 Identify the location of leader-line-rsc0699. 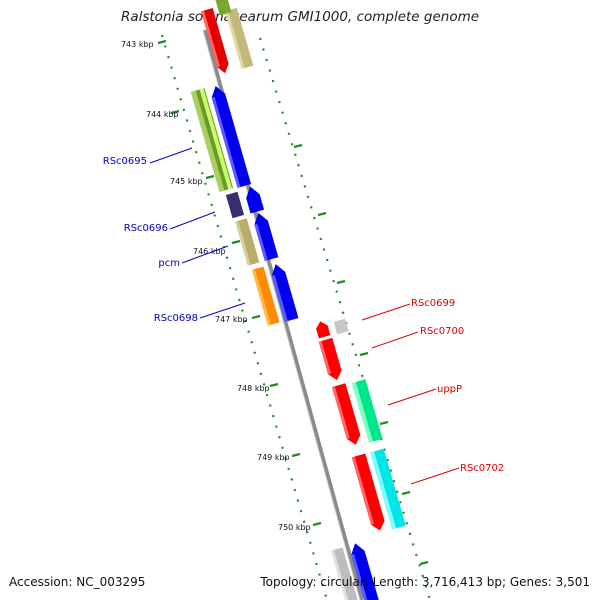
(386, 312).